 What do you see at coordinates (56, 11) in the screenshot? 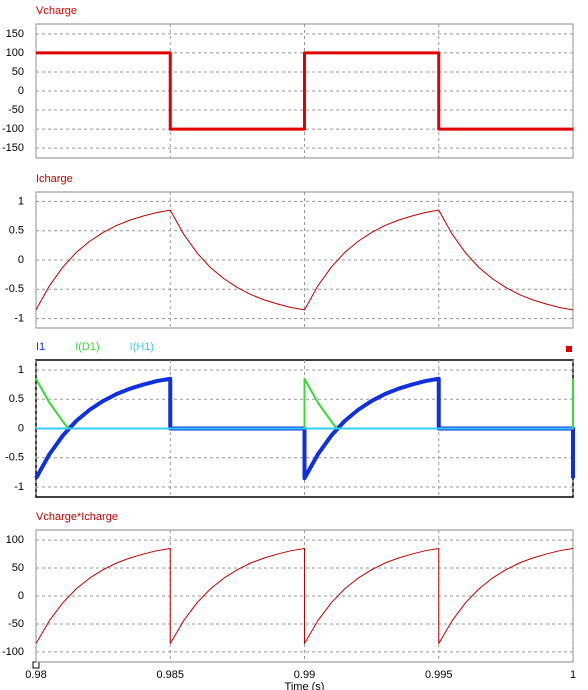
I see `legend-entry: Vcharge` at bounding box center [56, 11].